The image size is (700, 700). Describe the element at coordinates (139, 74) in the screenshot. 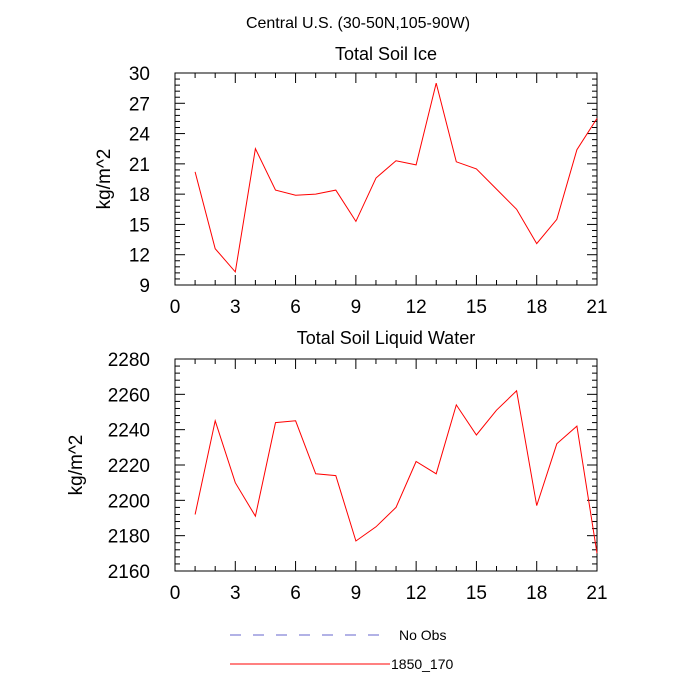

I see `y-tick-label: 30` at that location.